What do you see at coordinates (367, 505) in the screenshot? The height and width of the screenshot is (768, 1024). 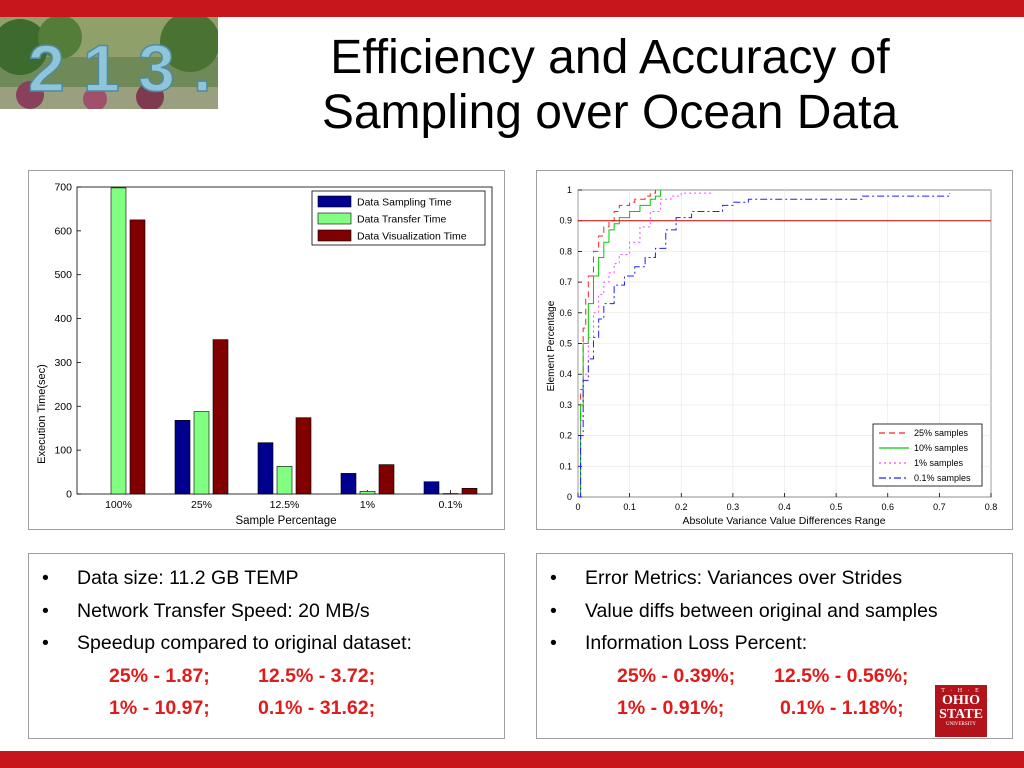 I see `bar-x-tick-label: 1%` at bounding box center [367, 505].